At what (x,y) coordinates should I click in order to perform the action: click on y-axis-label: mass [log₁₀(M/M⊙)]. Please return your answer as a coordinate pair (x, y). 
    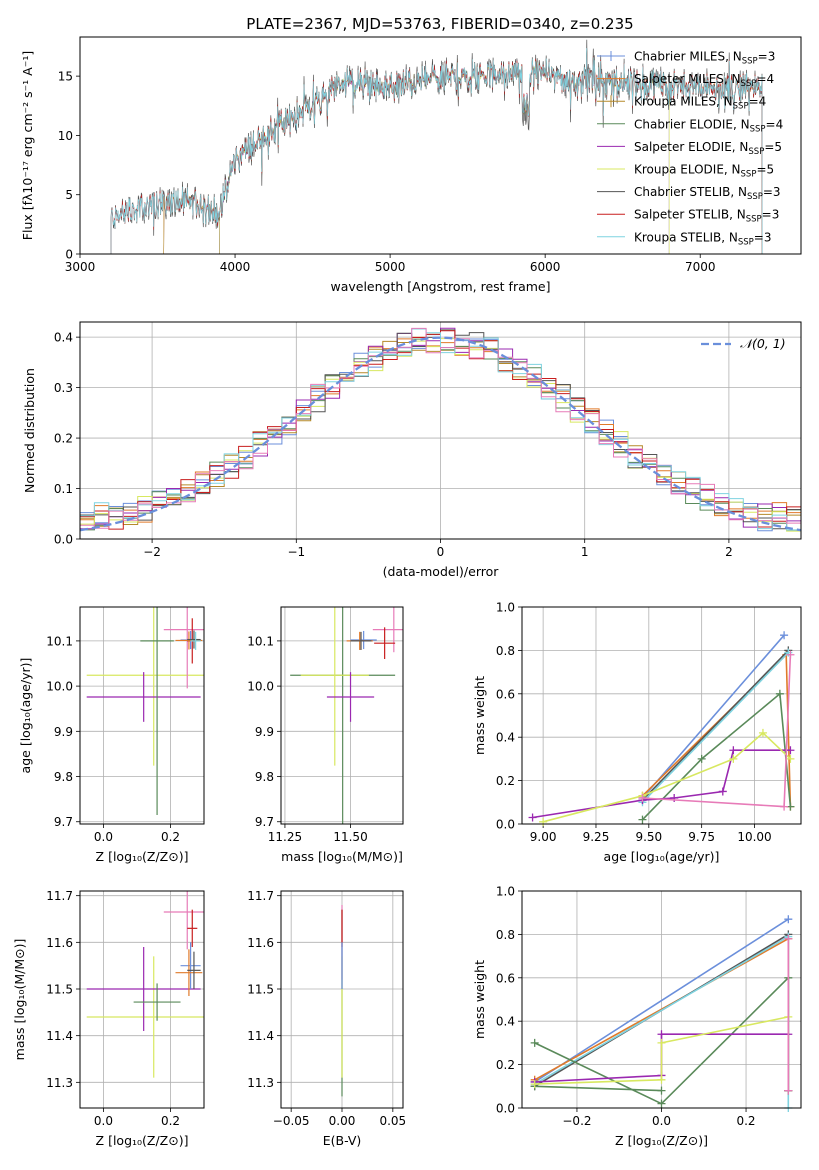
    Looking at the image, I should click on (19, 1000).